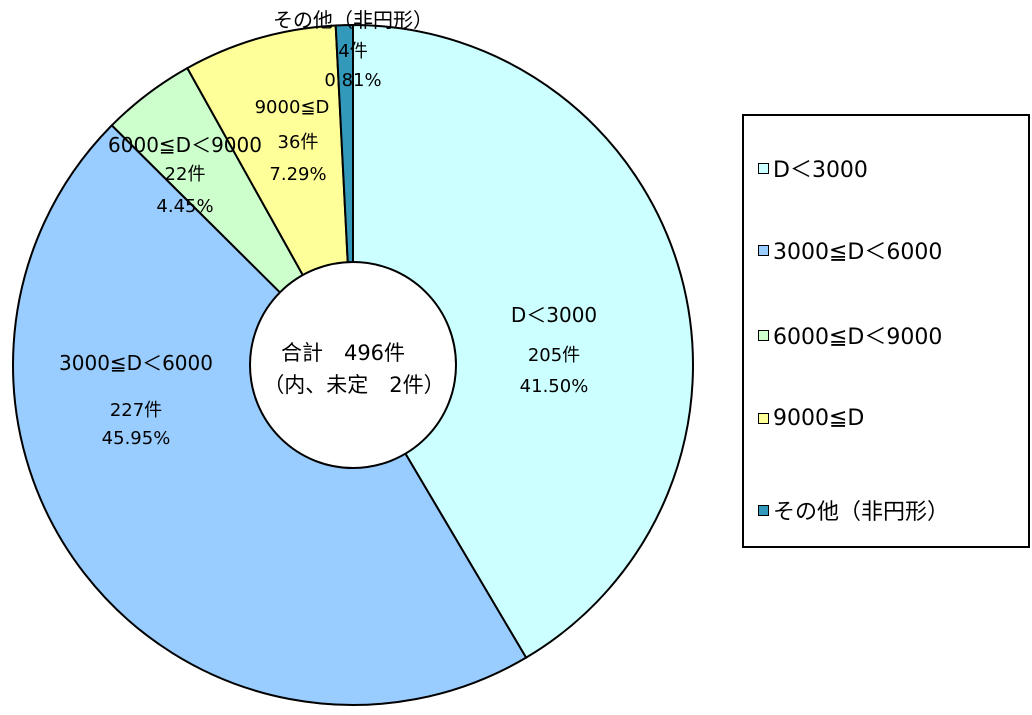  What do you see at coordinates (136, 438) in the screenshot?
I see `slice-label-percent-3000-6000: 45.95%` at bounding box center [136, 438].